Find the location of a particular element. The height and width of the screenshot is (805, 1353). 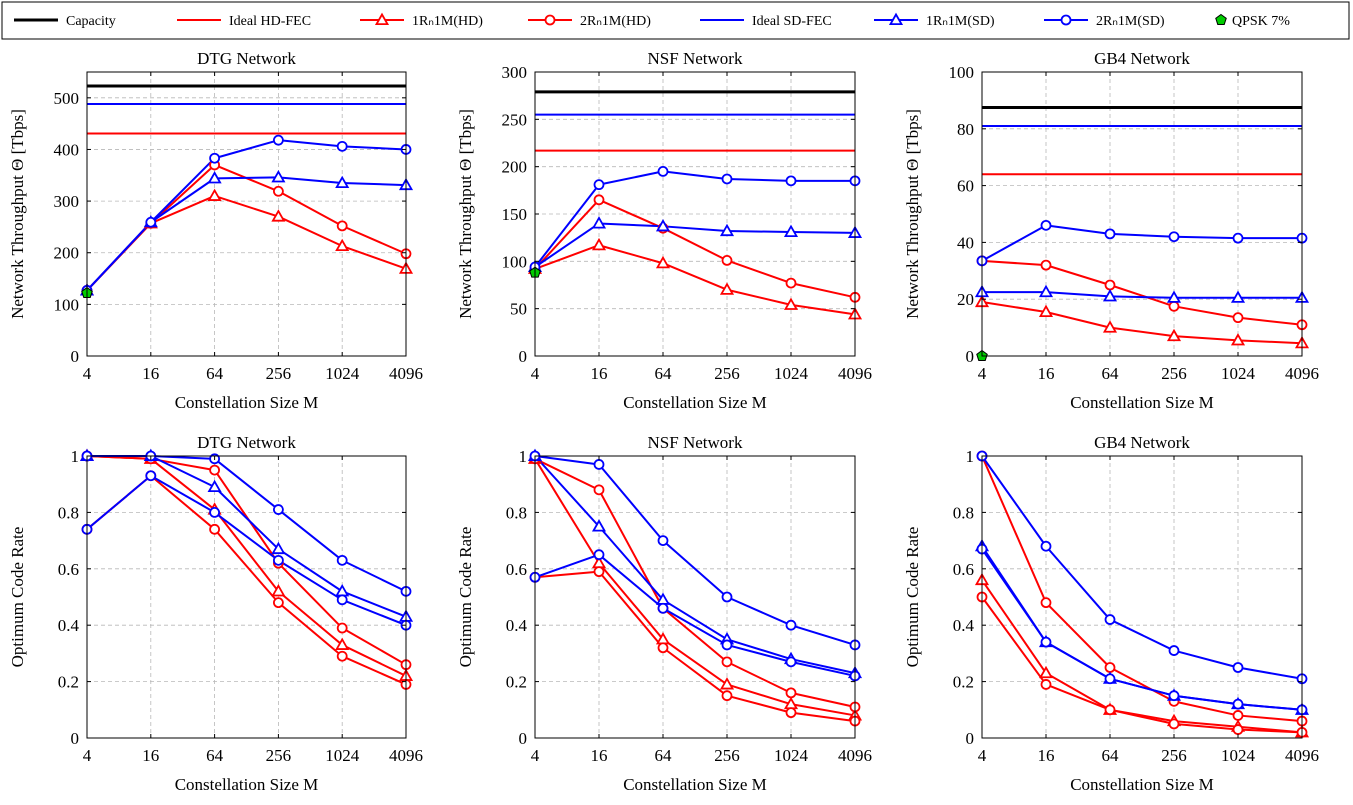

legend-label: 2Rₙ1M(SD) is located at coordinates (1130, 21).